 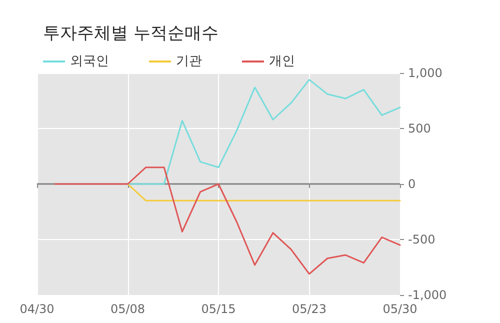 What do you see at coordinates (422, 239) in the screenshot?
I see `y-tick-label: -500` at bounding box center [422, 239].